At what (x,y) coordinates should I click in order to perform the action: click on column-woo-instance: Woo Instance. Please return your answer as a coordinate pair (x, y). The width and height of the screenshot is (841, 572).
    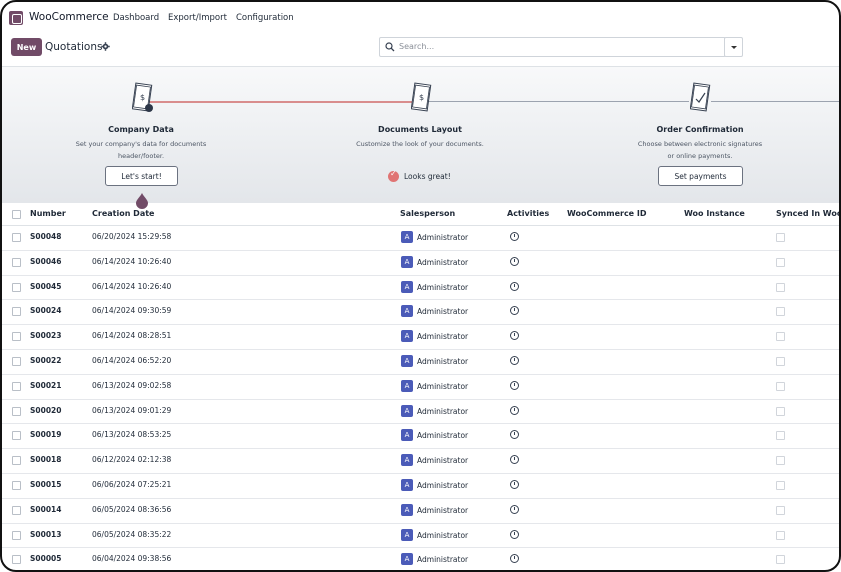
    Looking at the image, I should click on (714, 213).